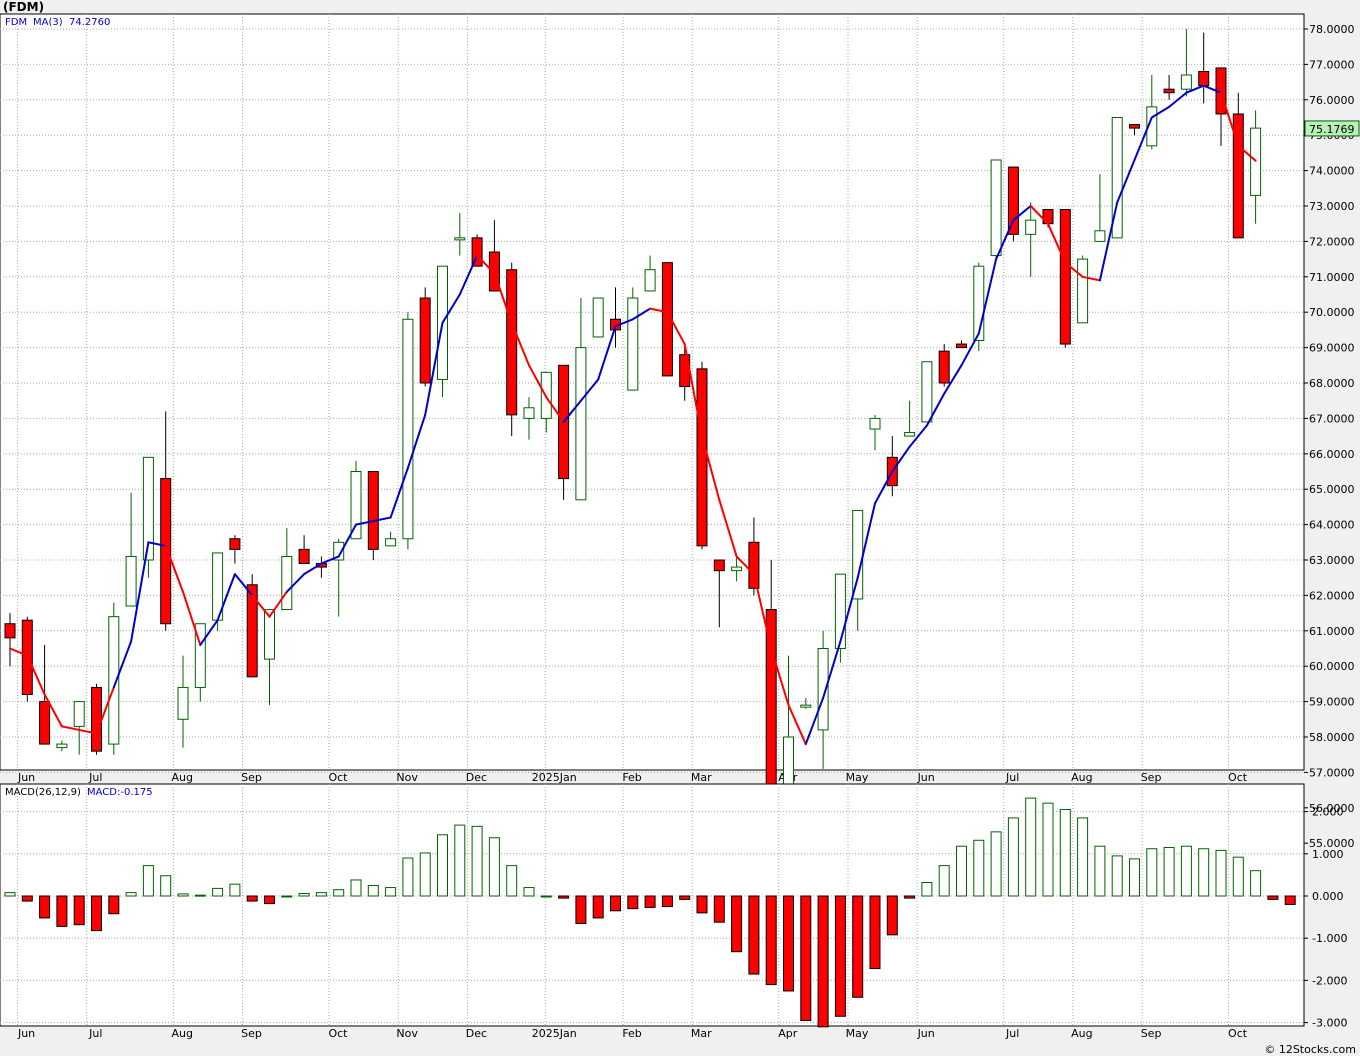  Describe the element at coordinates (1332, 29) in the screenshot. I see `price-y-tick-label: 78.0000` at that location.